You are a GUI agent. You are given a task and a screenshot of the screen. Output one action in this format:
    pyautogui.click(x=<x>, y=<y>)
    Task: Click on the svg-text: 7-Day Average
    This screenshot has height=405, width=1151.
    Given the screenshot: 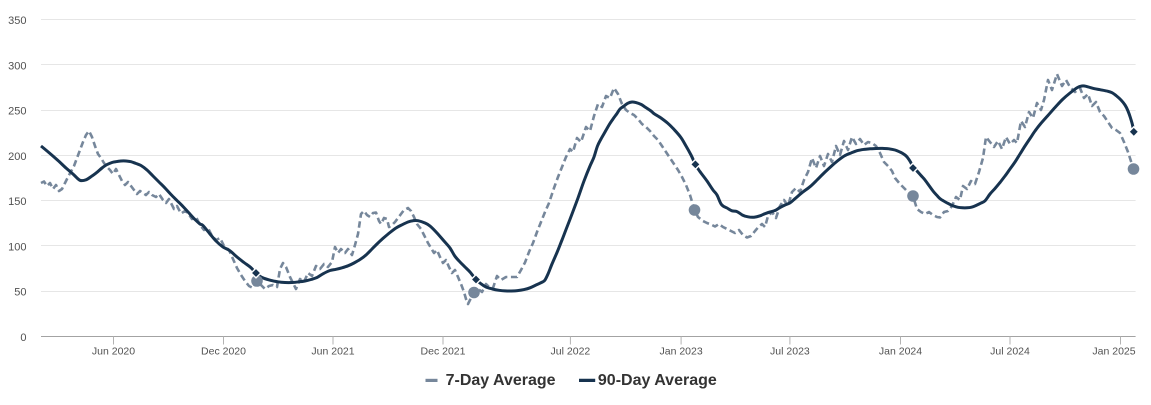 What is the action you would take?
    pyautogui.click(x=501, y=380)
    